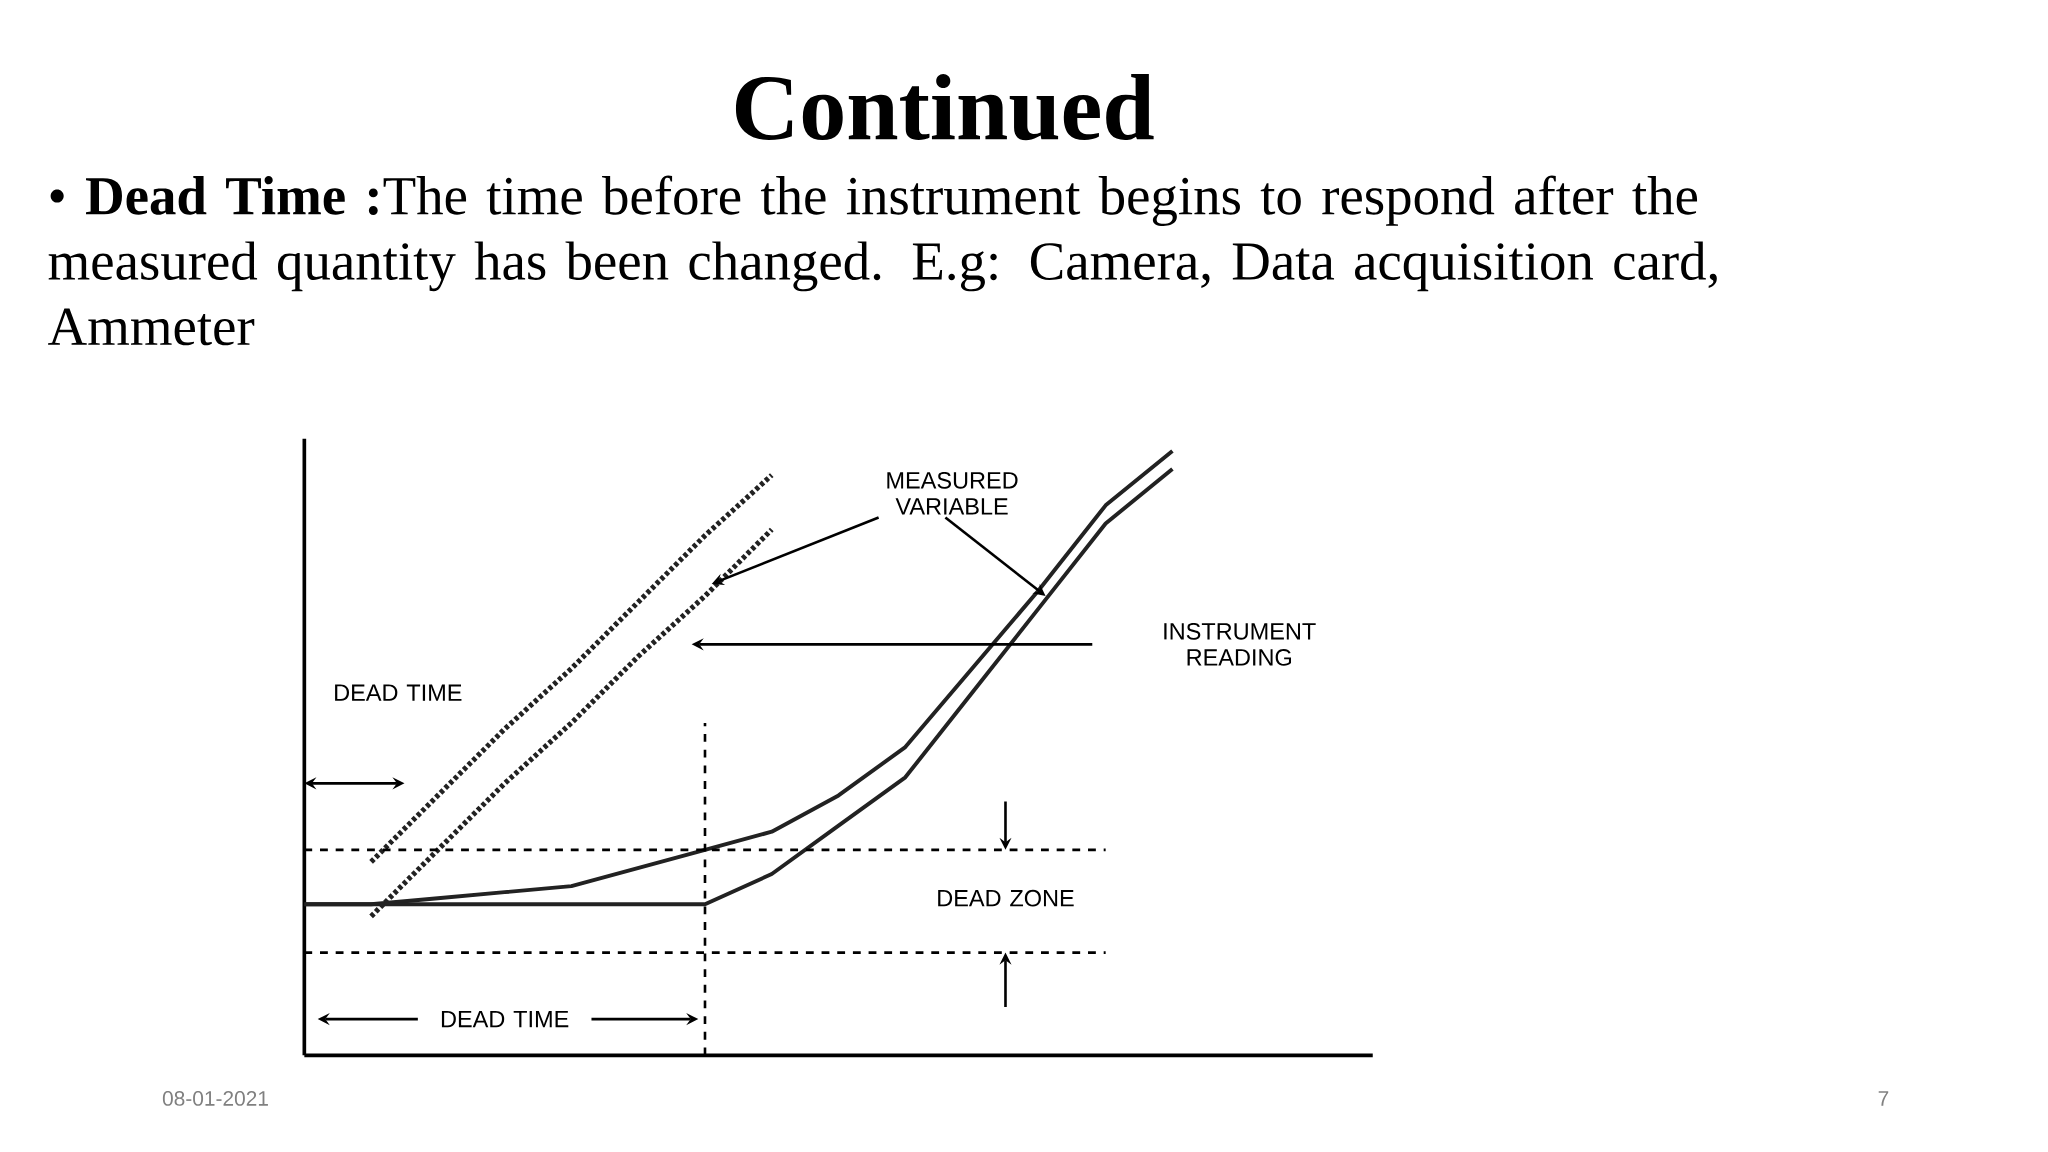 This screenshot has width=2048, height=1152. Describe the element at coordinates (1006, 898) in the screenshot. I see `annotation: DEAD ZONE` at that location.